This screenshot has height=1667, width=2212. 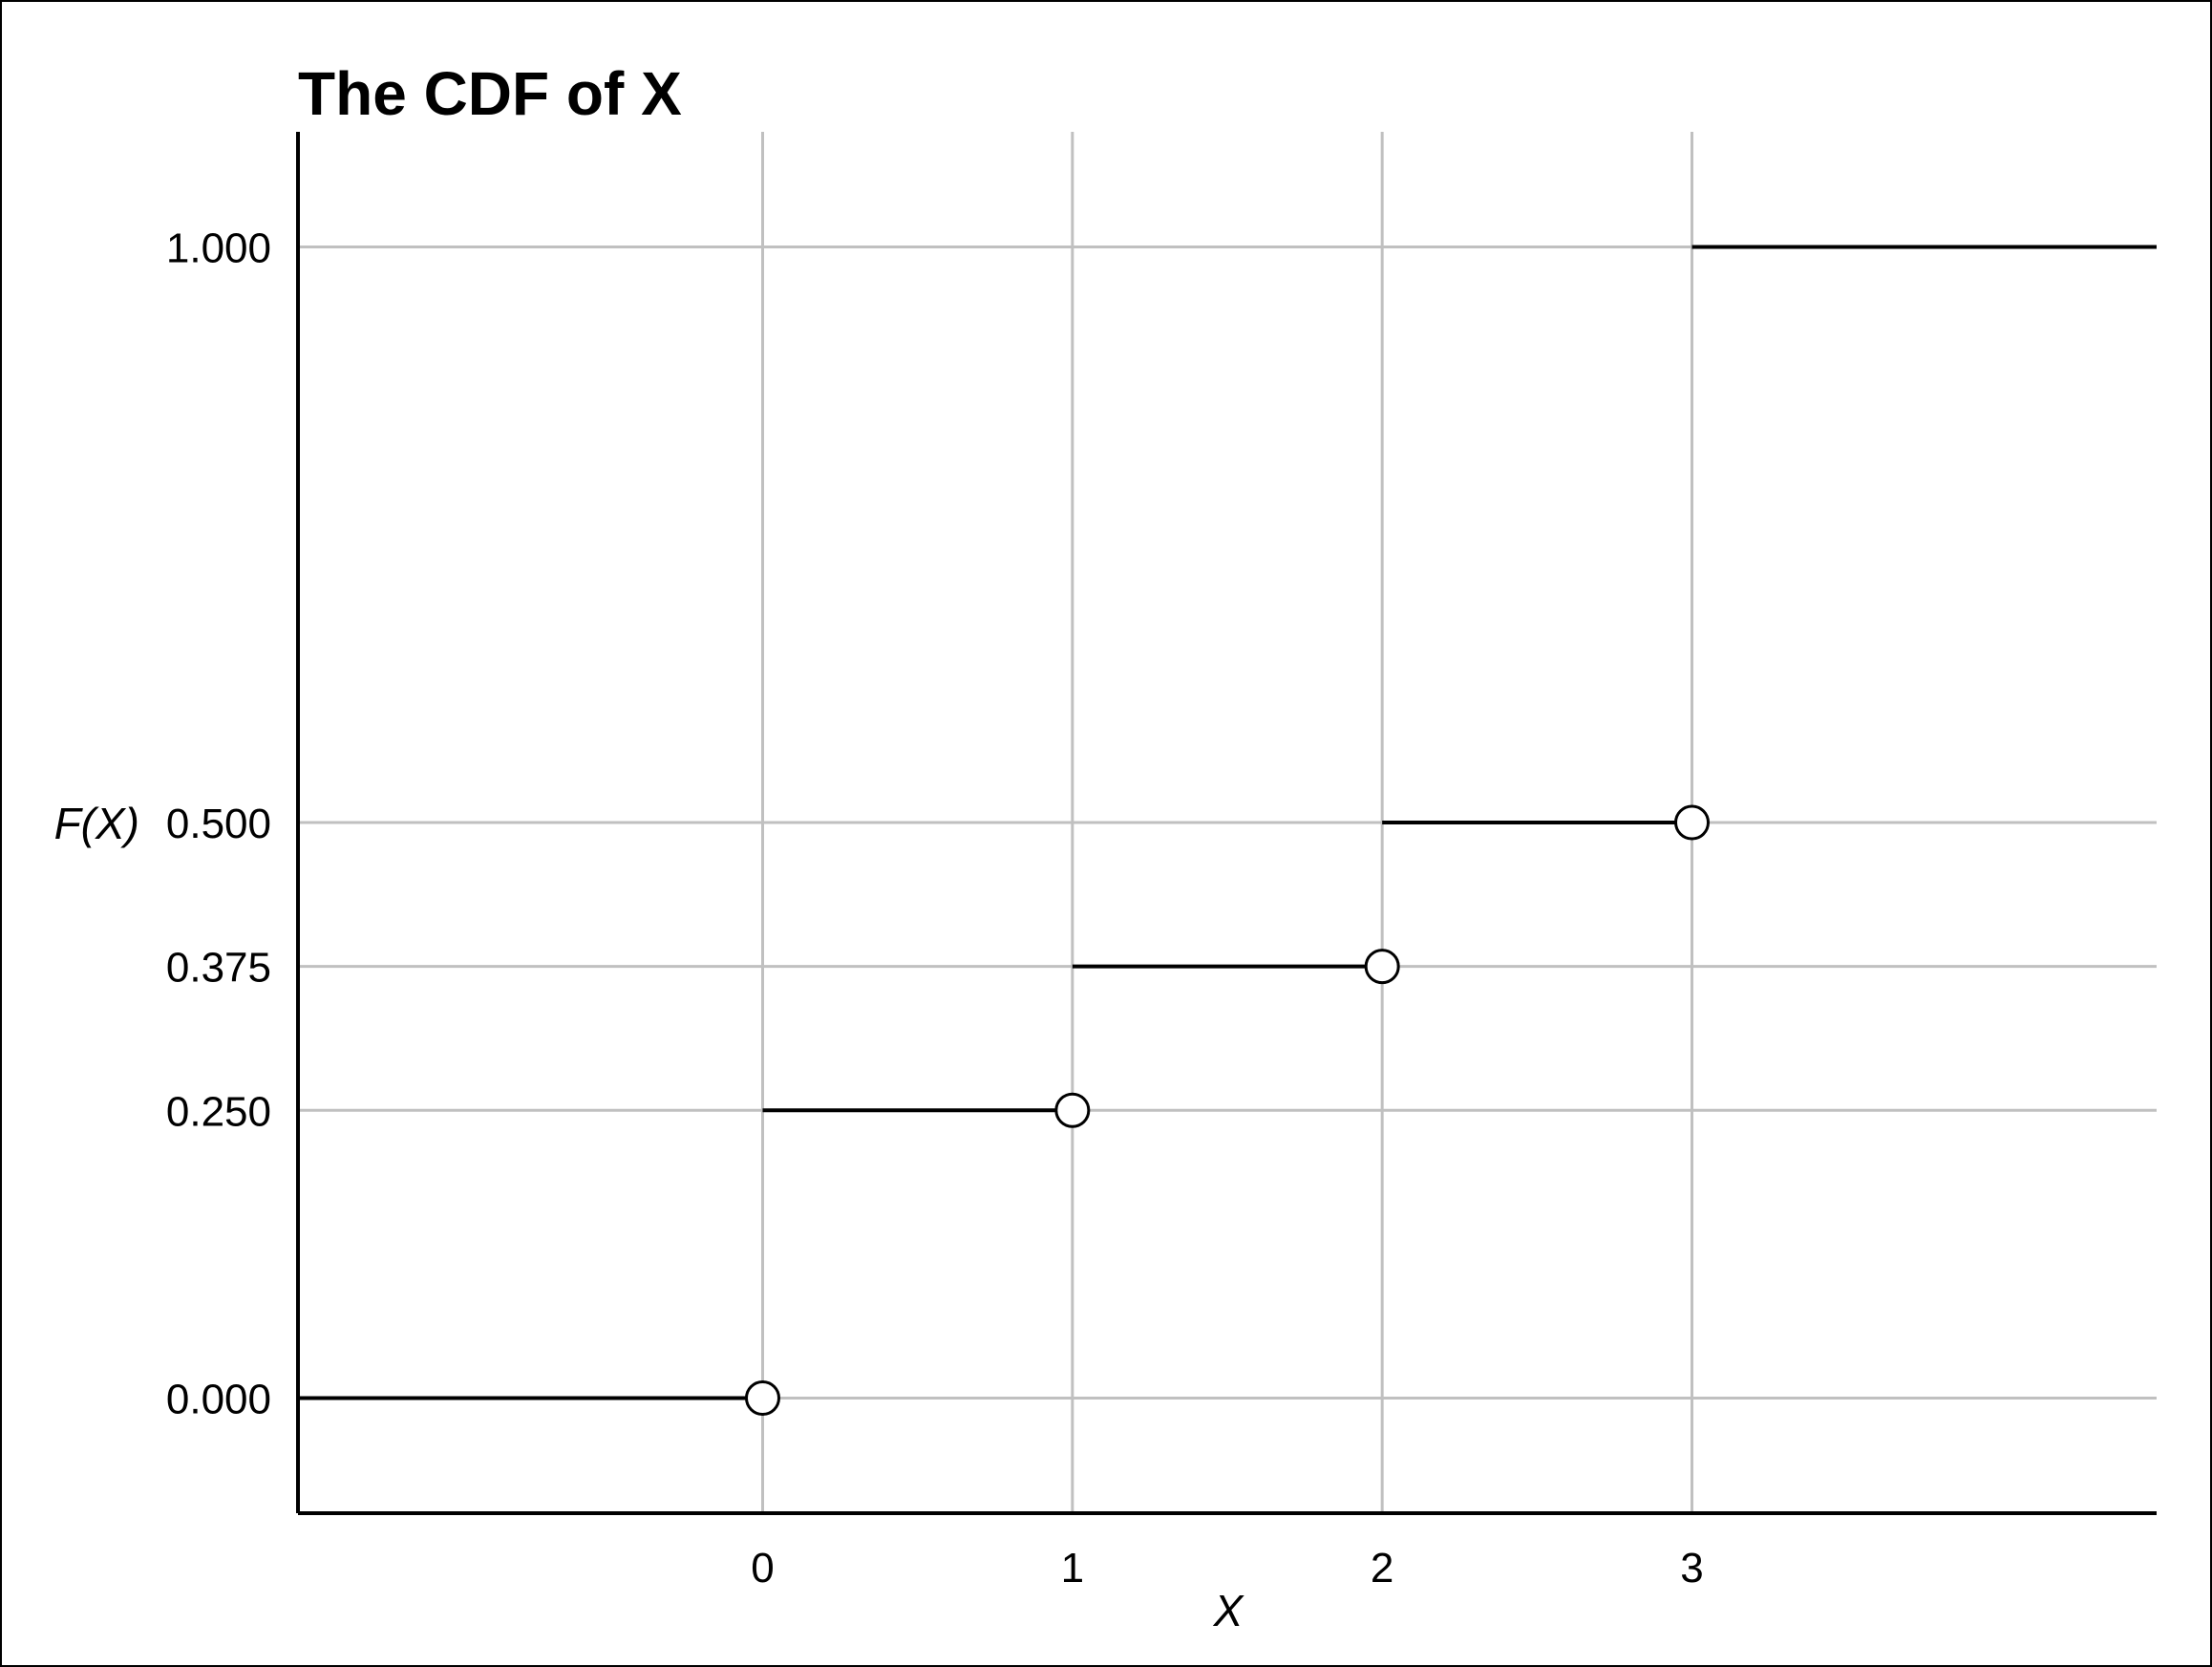 I want to click on y-tick-label: 0.000, so click(x=218, y=1400).